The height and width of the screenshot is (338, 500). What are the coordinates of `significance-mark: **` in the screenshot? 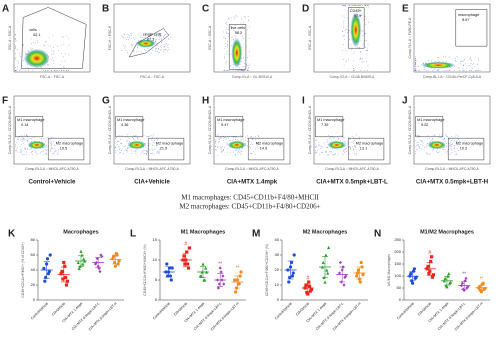 It's located at (220, 264).